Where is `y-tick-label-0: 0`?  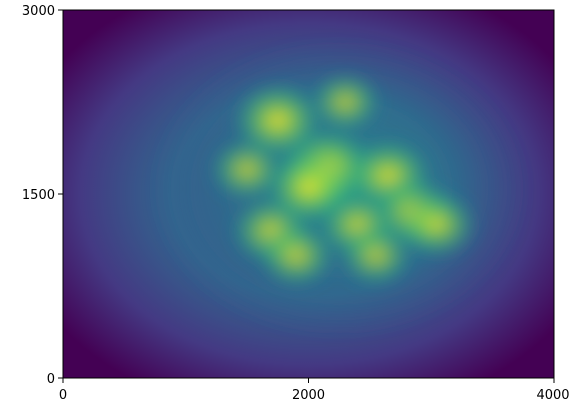 y-tick-label-0: 0 is located at coordinates (51, 379).